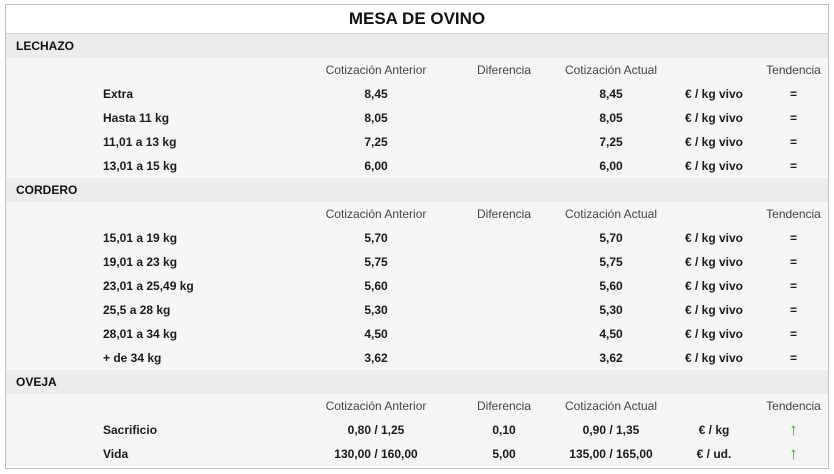 The image size is (834, 474). I want to click on row-label: Extra, so click(118, 94).